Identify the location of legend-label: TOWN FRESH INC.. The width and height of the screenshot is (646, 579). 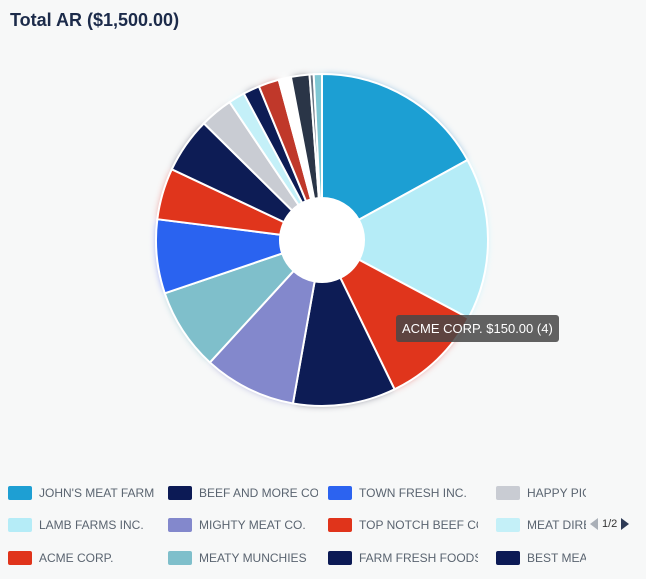
(413, 493).